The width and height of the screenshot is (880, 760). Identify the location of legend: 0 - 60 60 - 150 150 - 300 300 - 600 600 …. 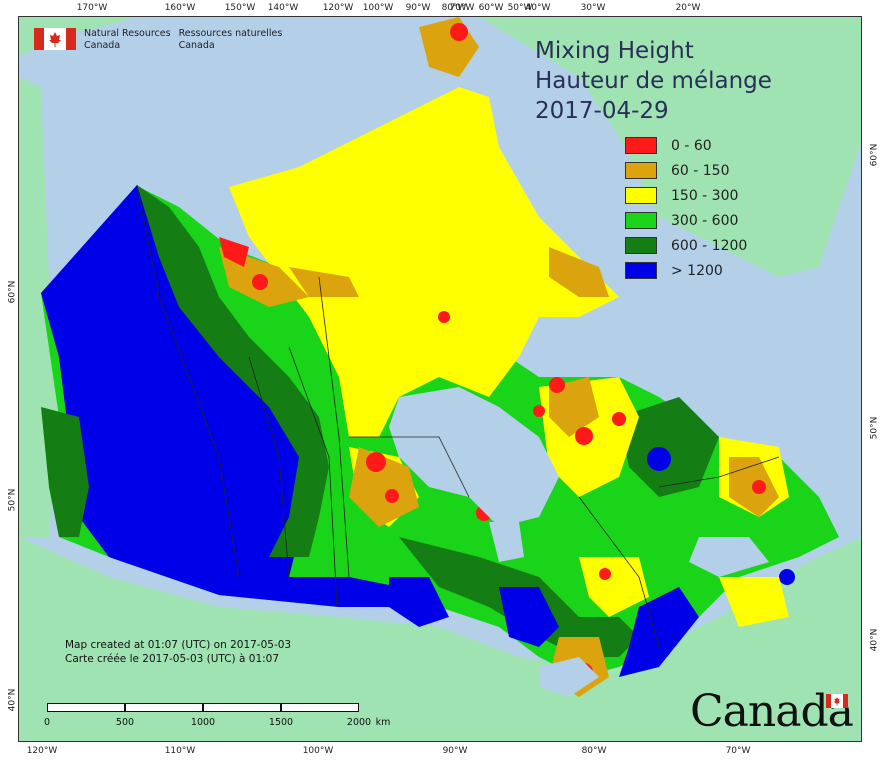
(686, 208).